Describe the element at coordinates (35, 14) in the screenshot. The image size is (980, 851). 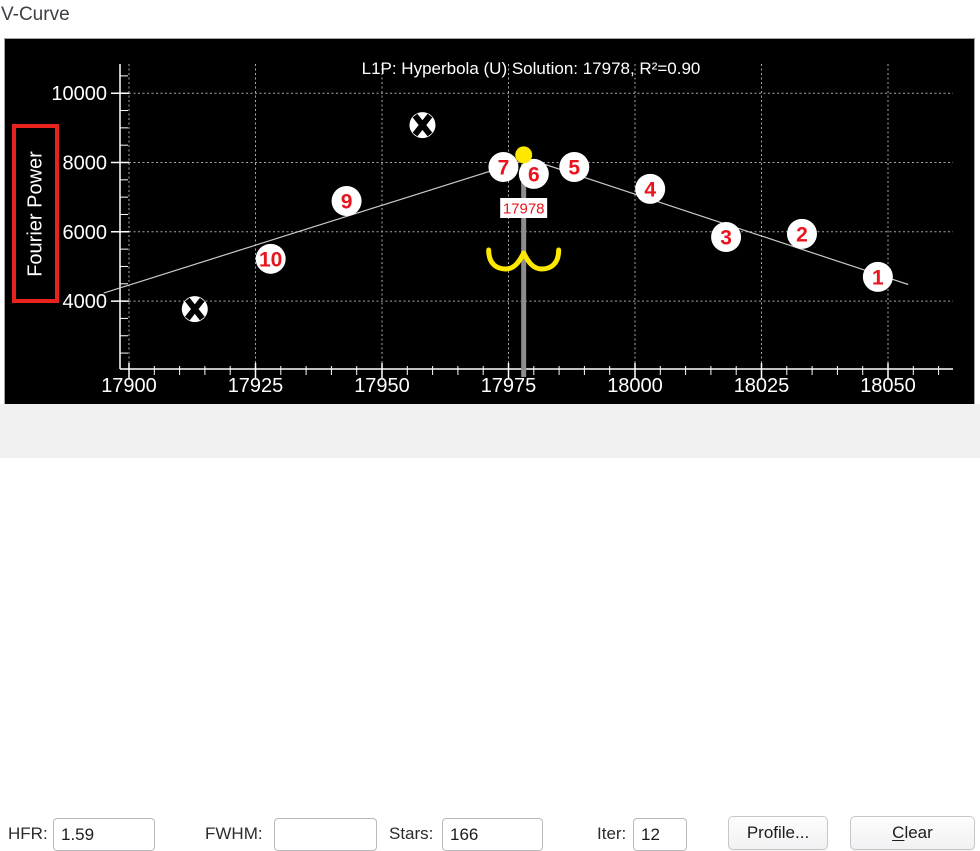
I see `page-title: V-Curve` at that location.